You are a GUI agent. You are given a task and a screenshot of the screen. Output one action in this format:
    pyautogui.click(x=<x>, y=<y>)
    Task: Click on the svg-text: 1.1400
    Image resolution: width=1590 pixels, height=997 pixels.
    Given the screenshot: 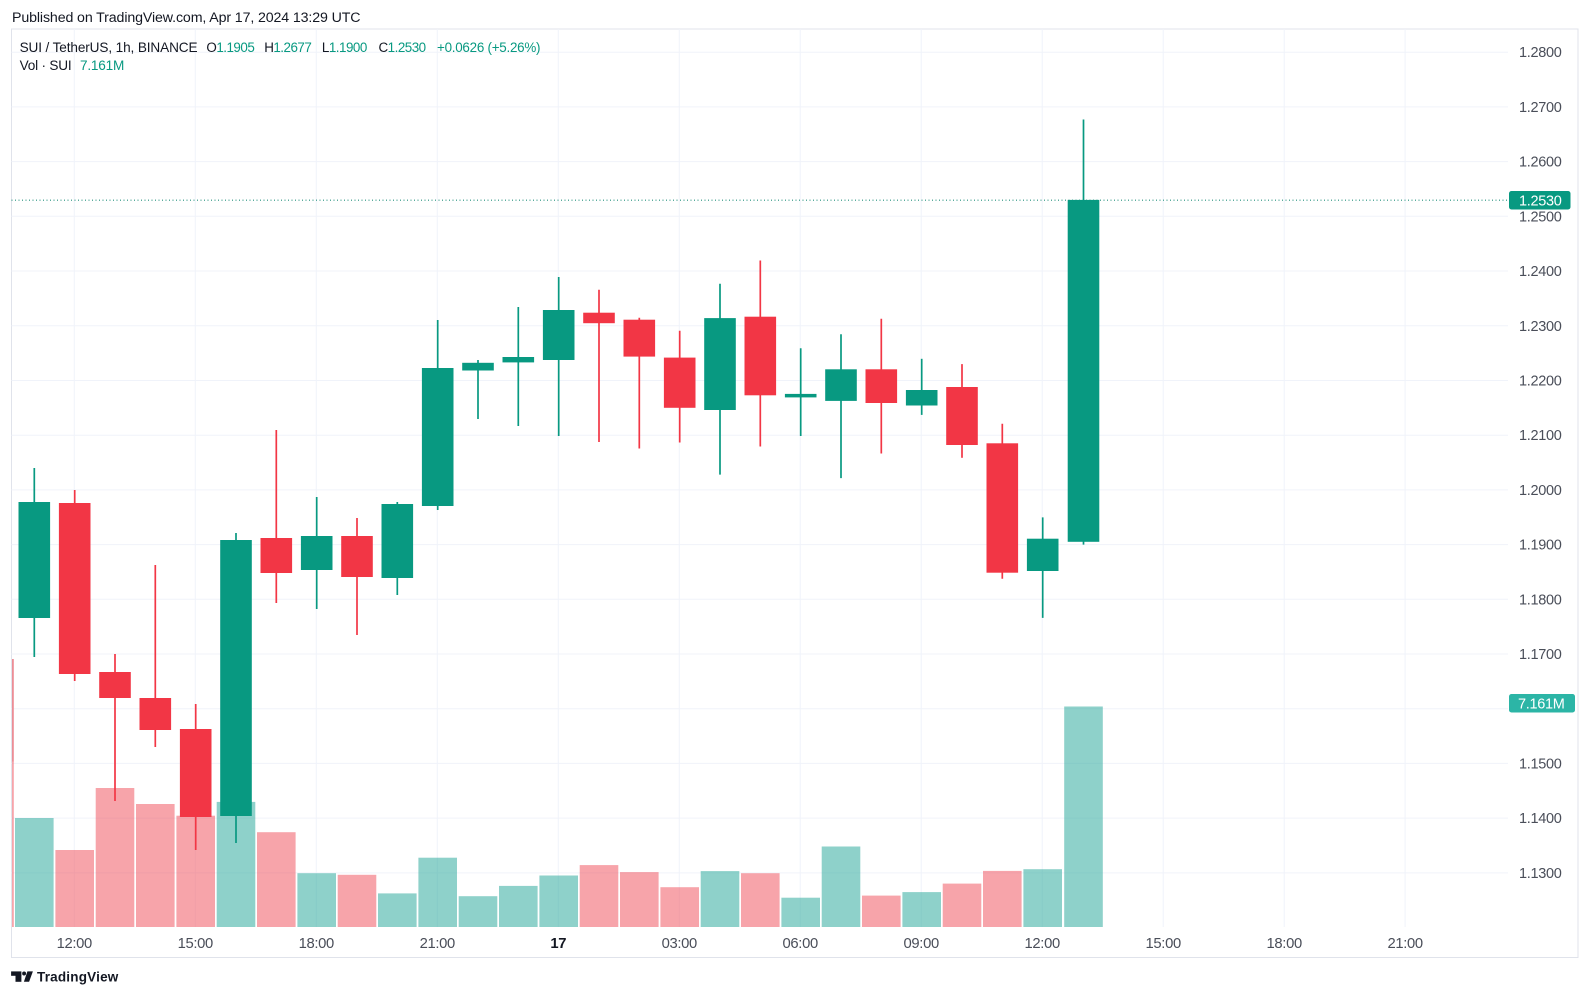 What is the action you would take?
    pyautogui.click(x=1540, y=819)
    